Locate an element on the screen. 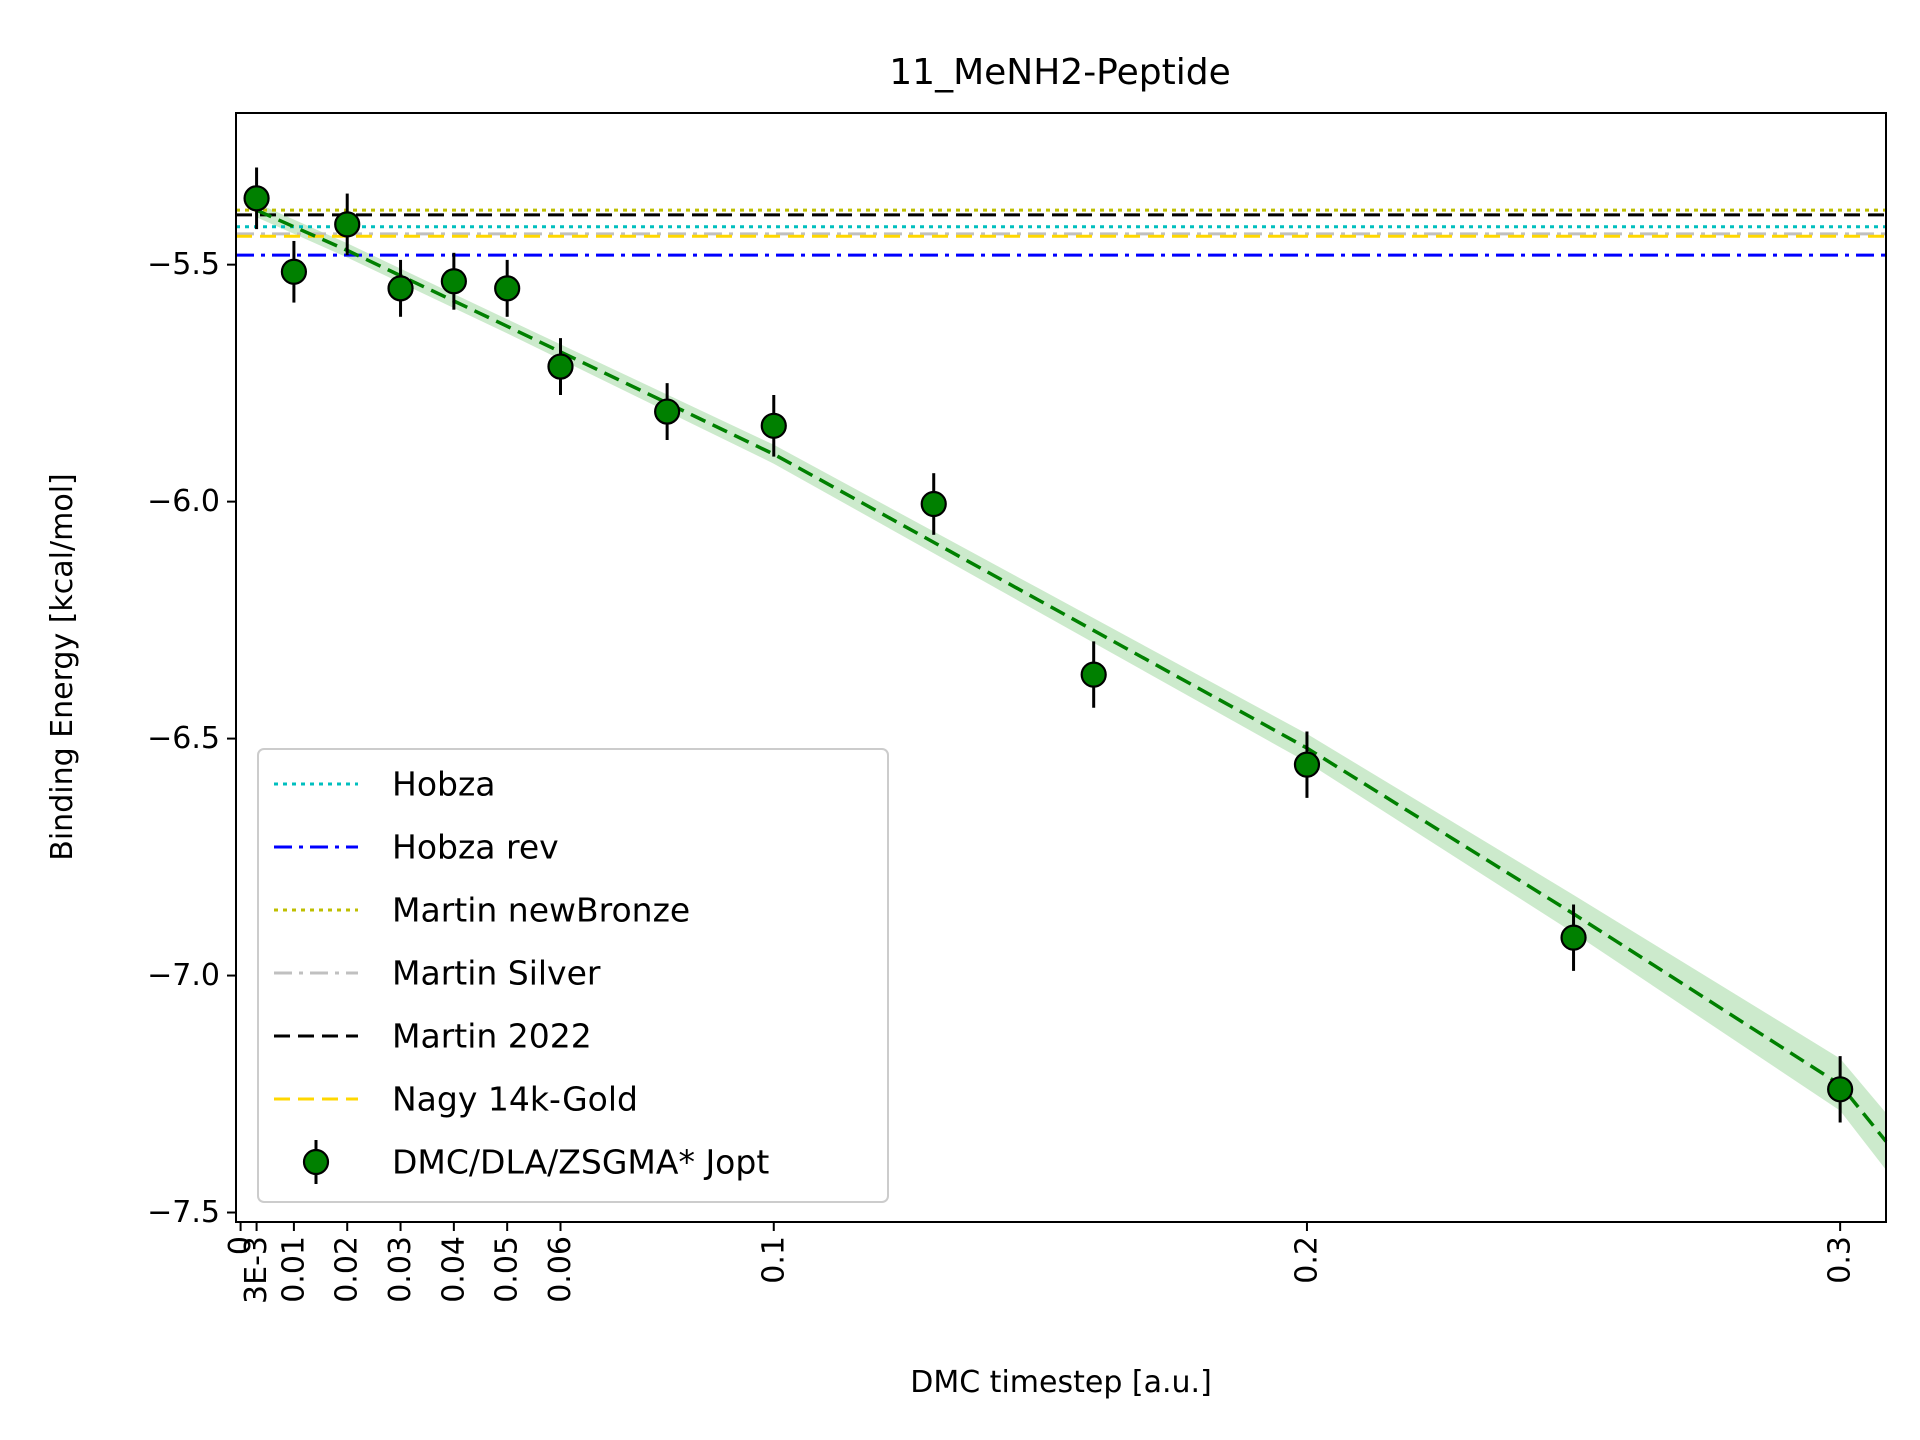  chart-title: 11_MeNH2-Peptide is located at coordinates (1059, 72).